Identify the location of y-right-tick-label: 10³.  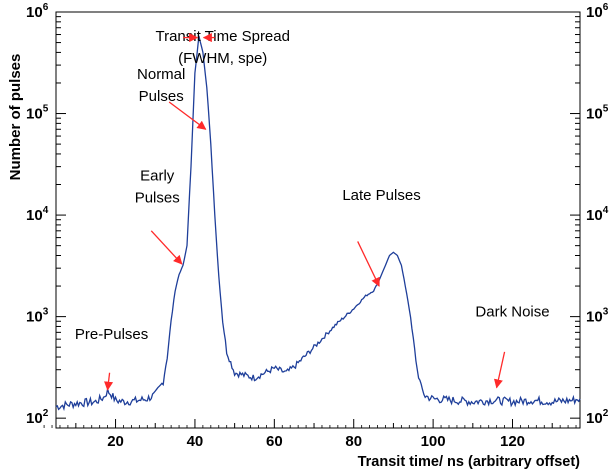
(597, 316).